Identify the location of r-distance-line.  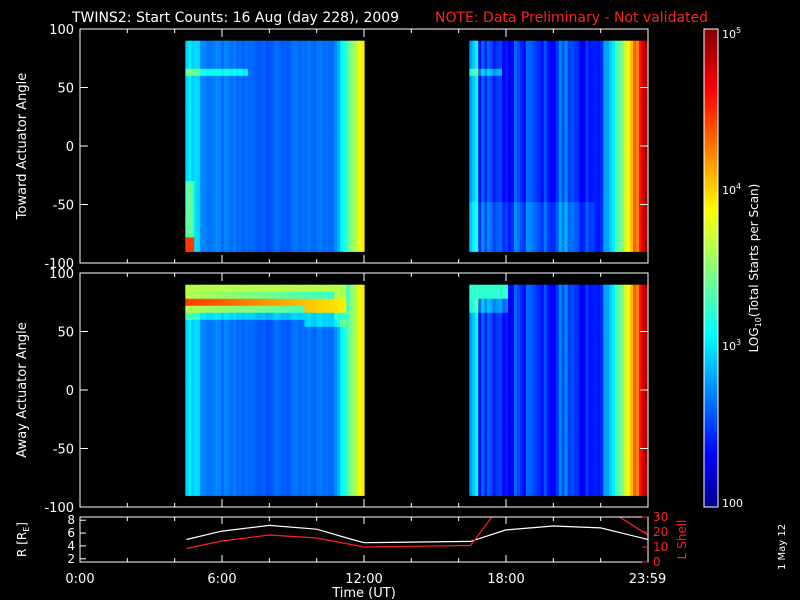
(417, 534).